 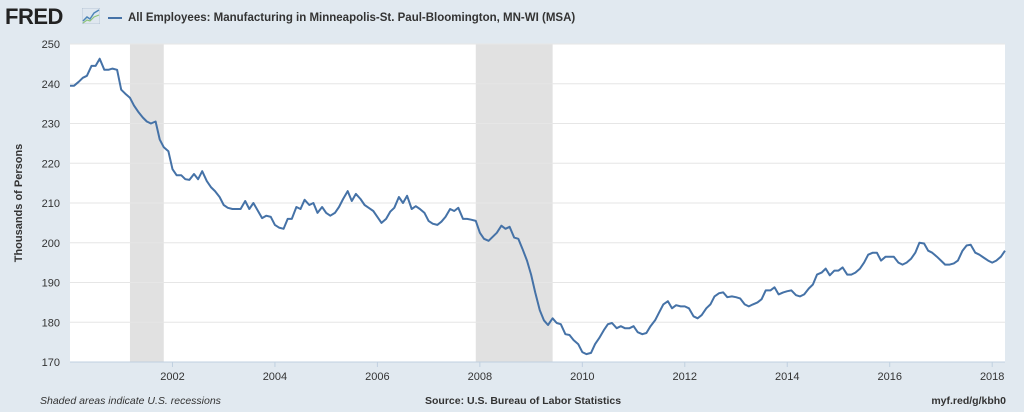 What do you see at coordinates (968, 401) in the screenshot?
I see `short-link: myf.red/g/kbh0` at bounding box center [968, 401].